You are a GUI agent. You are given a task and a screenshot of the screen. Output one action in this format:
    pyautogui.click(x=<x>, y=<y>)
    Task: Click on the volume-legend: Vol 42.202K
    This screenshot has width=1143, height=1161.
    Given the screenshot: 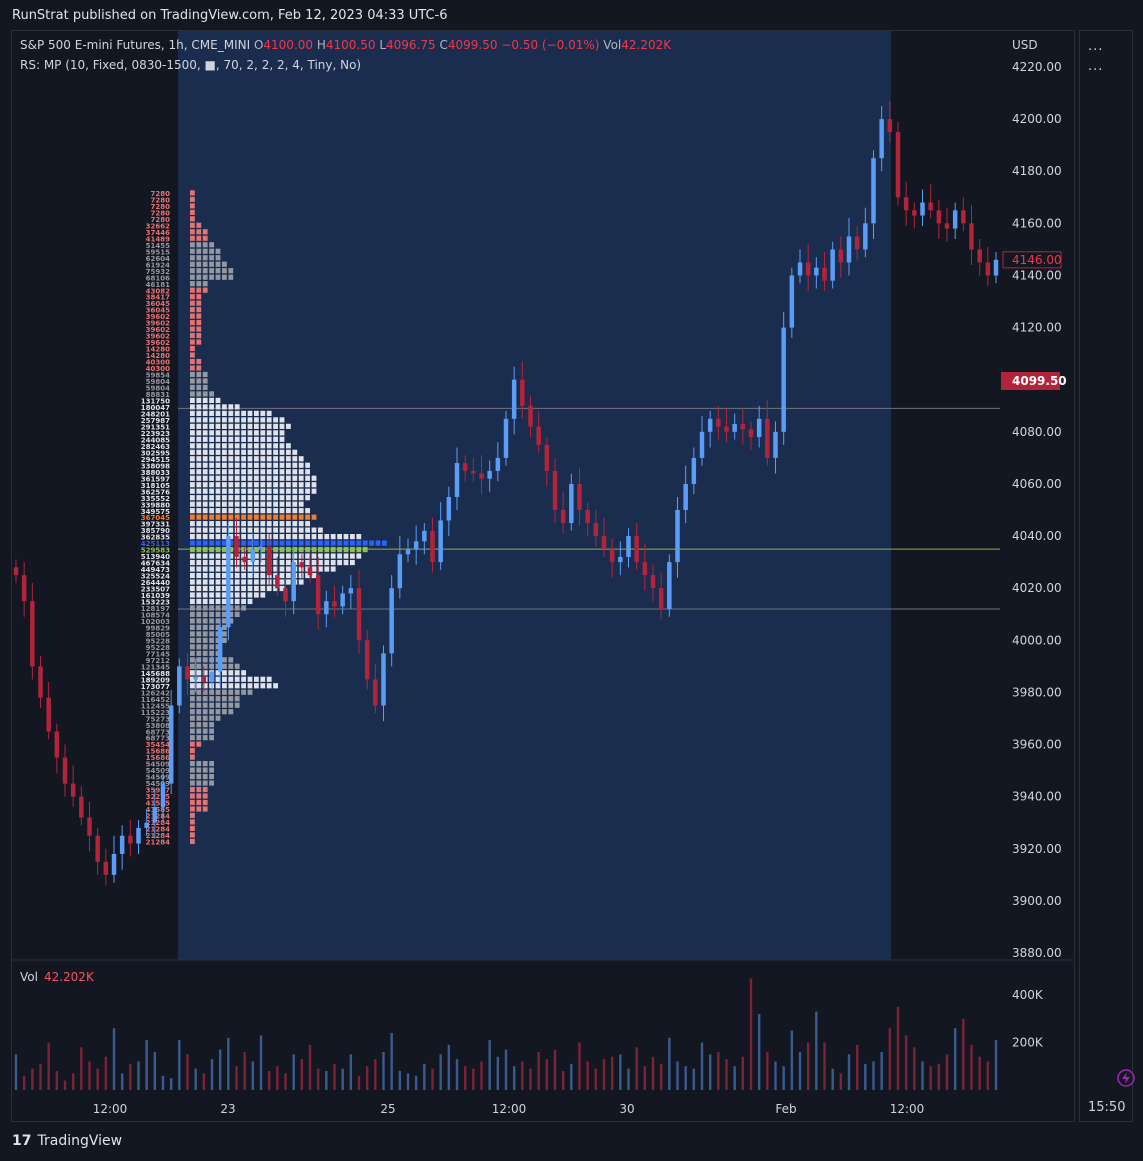 What is the action you would take?
    pyautogui.click(x=57, y=977)
    